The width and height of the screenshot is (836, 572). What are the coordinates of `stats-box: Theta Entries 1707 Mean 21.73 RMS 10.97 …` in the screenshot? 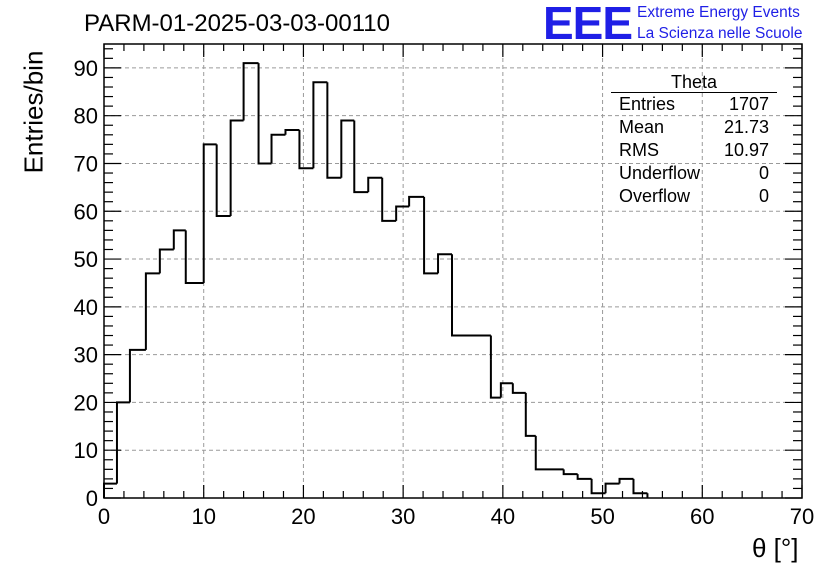 It's located at (694, 140).